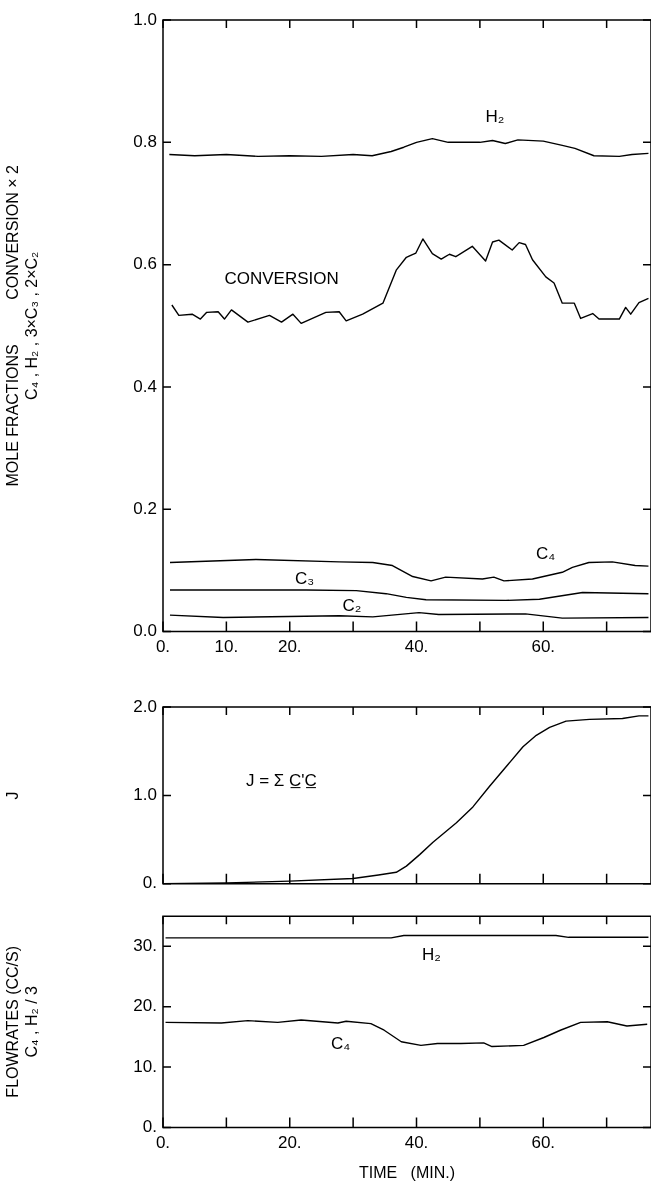  I want to click on series-label: C₃, so click(304, 578).